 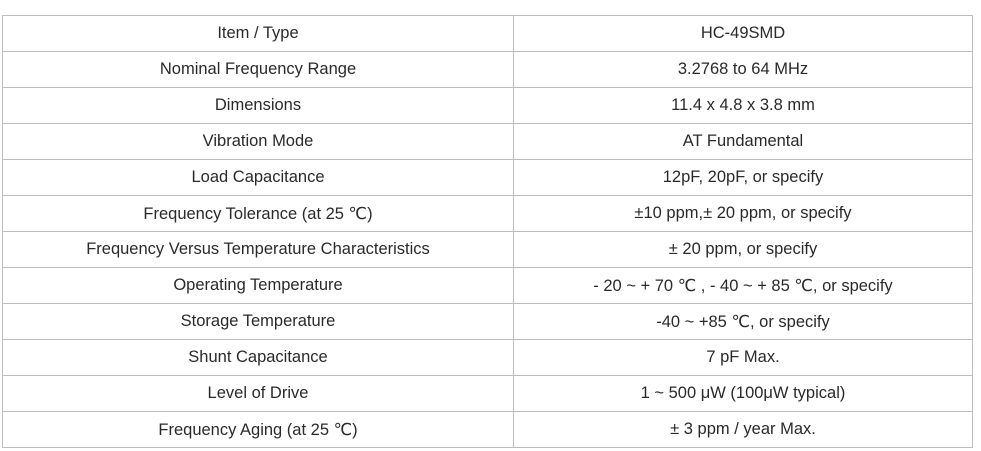 What do you see at coordinates (743, 141) in the screenshot?
I see `row-value: AT Fundamental` at bounding box center [743, 141].